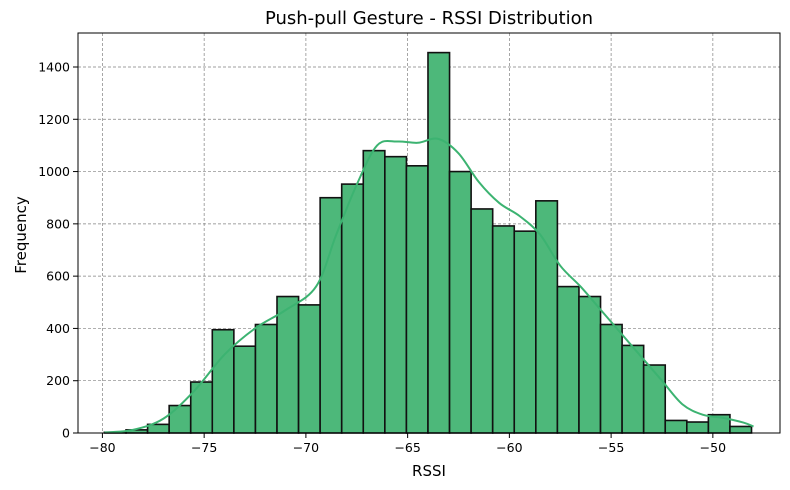 The height and width of the screenshot is (490, 790). I want to click on y-tick-label: 600, so click(58, 276).